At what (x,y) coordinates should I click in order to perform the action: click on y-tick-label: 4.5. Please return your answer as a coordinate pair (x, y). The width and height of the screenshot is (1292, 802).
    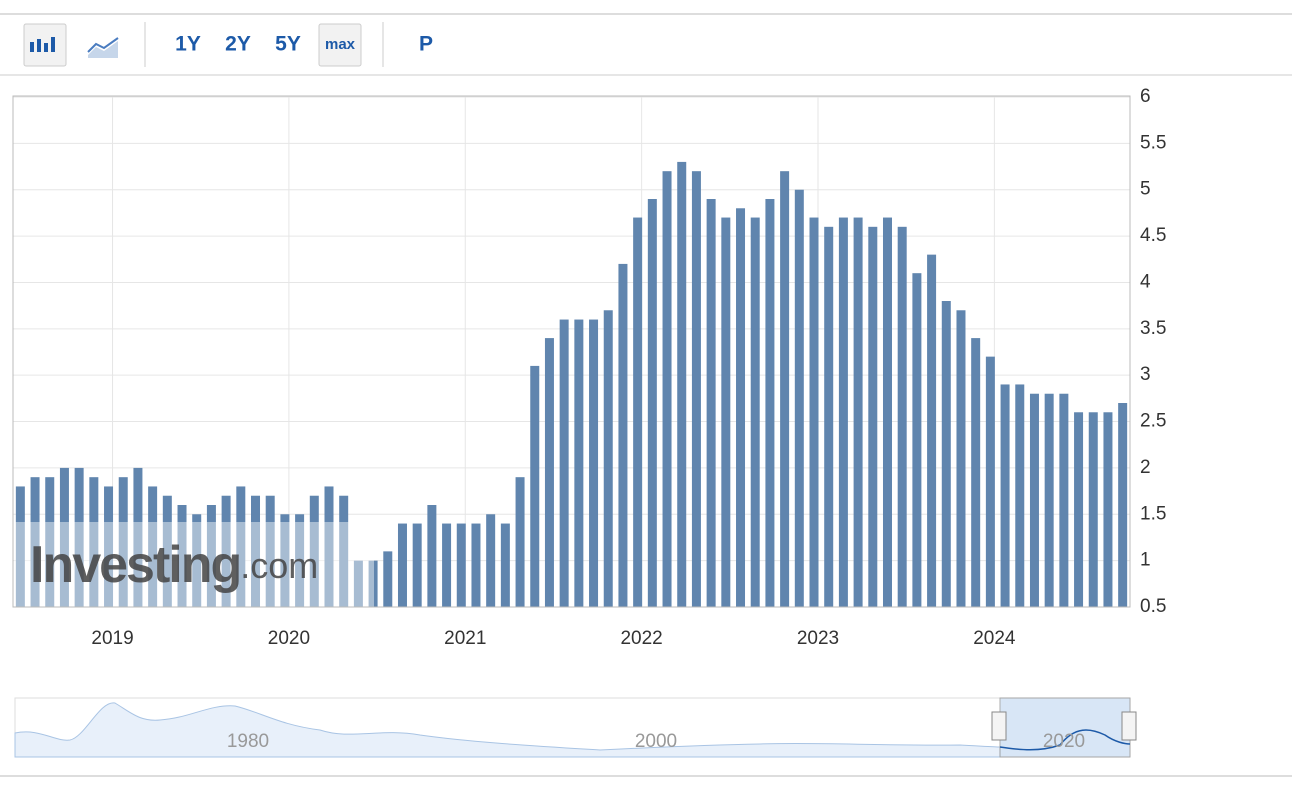
    Looking at the image, I should click on (1153, 235).